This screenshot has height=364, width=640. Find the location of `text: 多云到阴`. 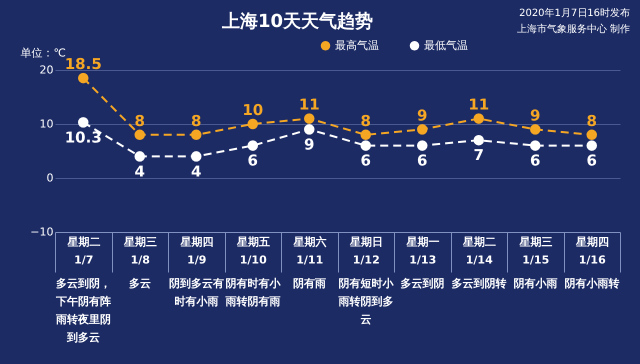

text: 多云到阴 is located at coordinates (422, 283).